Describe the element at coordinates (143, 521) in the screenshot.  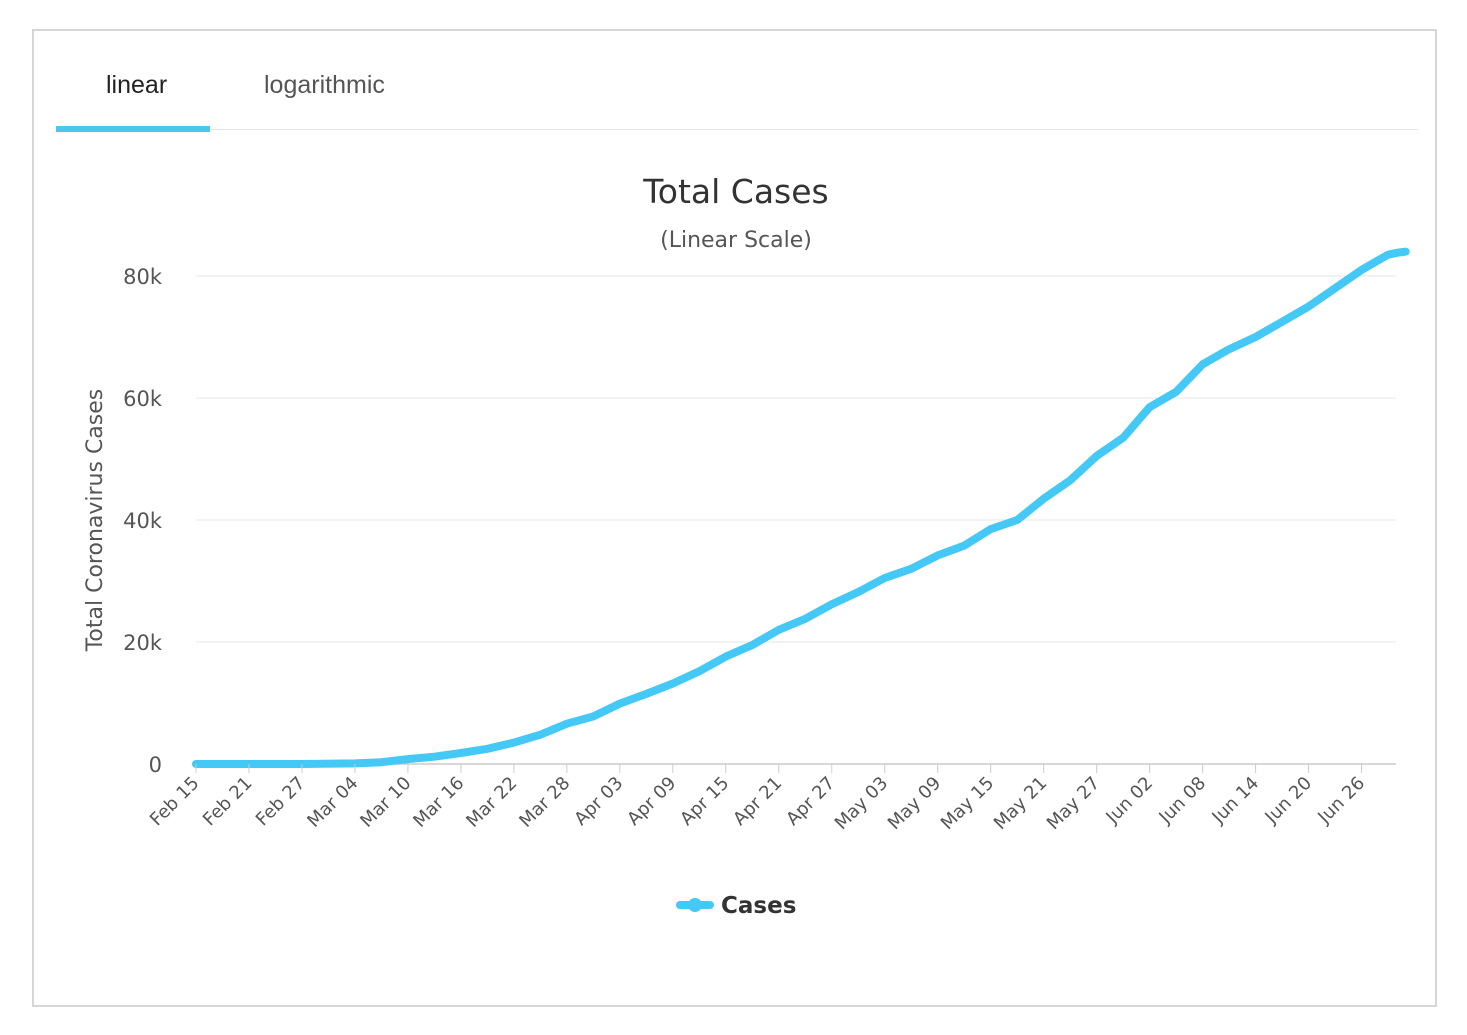
I see `y-tick-label: 40k` at that location.